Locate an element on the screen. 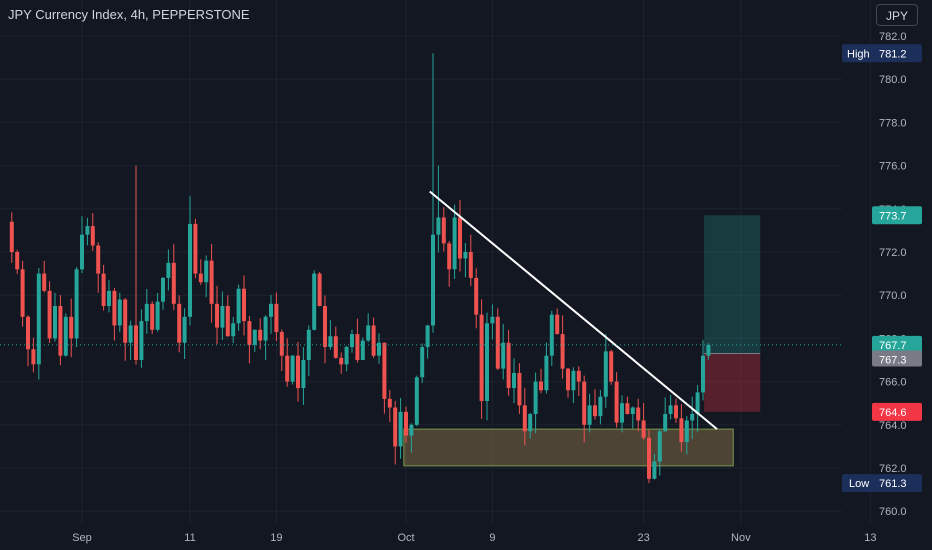 The width and height of the screenshot is (932, 550). currency-button: JPY is located at coordinates (897, 15).